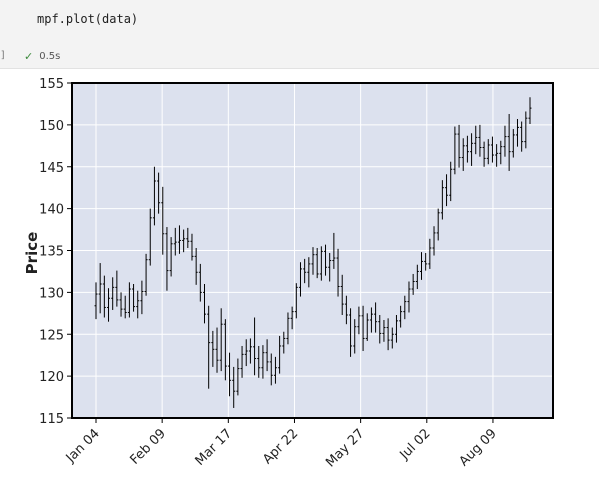 Image resolution: width=599 pixels, height=489 pixels. What do you see at coordinates (478, 447) in the screenshot?
I see `x-tick-label: Aug 09` at bounding box center [478, 447].